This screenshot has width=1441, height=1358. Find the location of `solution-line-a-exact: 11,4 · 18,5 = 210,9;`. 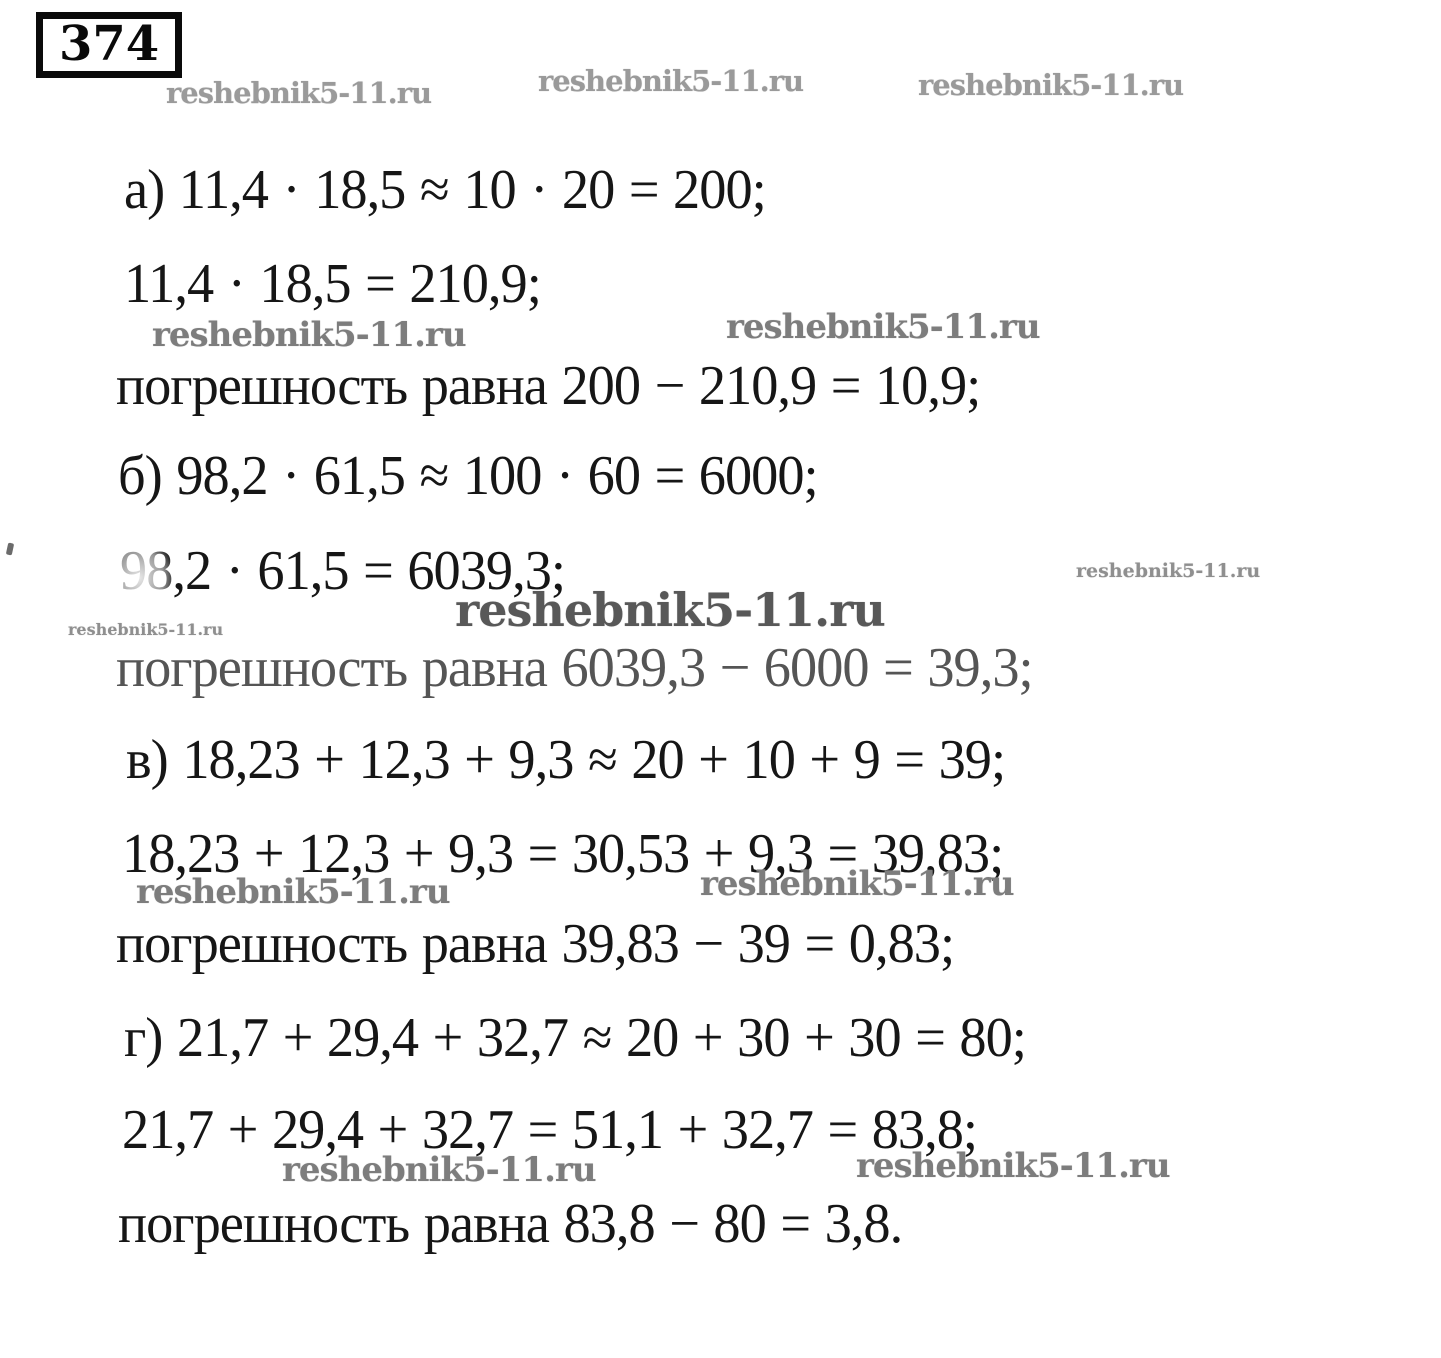

solution-line-a-exact: 11,4 · 18,5 = 210,9; is located at coordinates (333, 284).